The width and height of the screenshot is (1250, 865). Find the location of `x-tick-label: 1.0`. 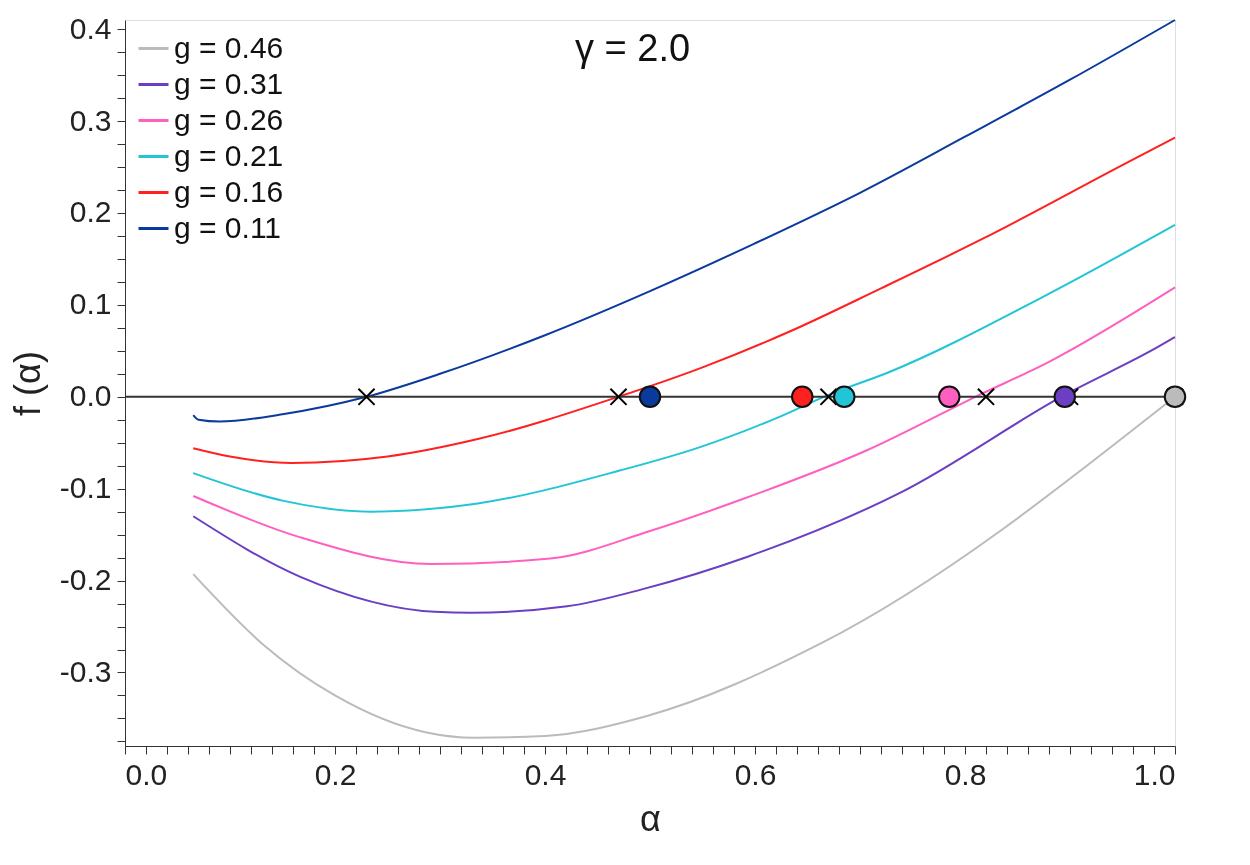

x-tick-label: 1.0 is located at coordinates (1154, 774).